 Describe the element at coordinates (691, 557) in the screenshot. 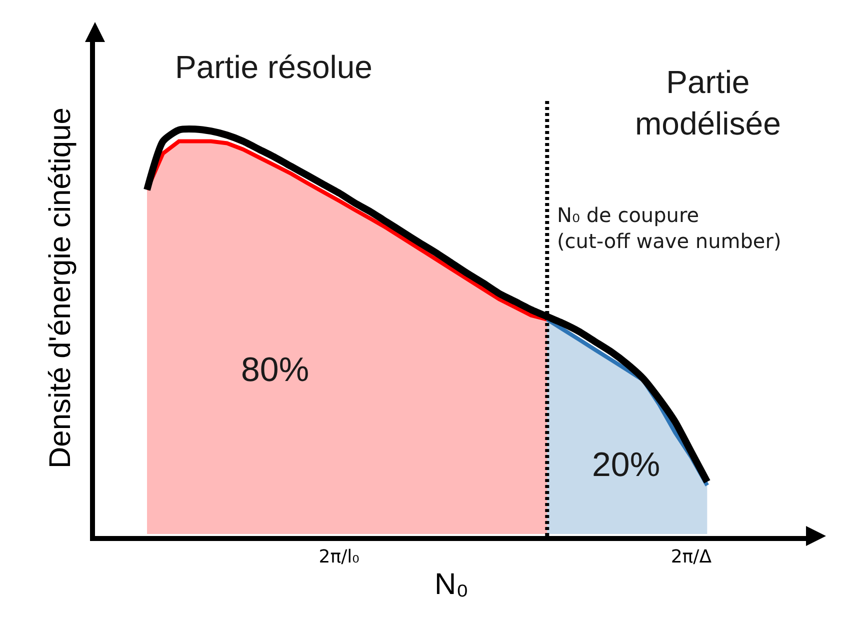

I see `x-tick-label: 2π/Δ` at that location.